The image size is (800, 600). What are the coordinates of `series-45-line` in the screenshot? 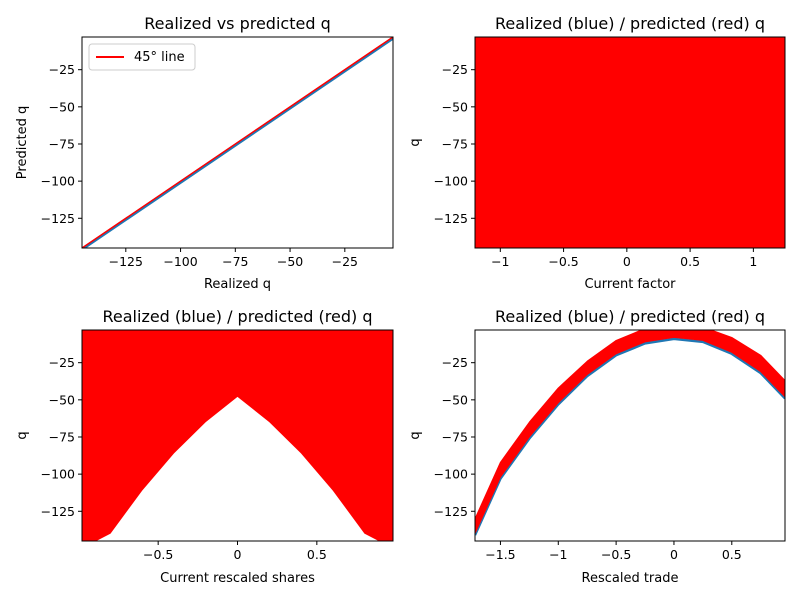 It's located at (237, 142).